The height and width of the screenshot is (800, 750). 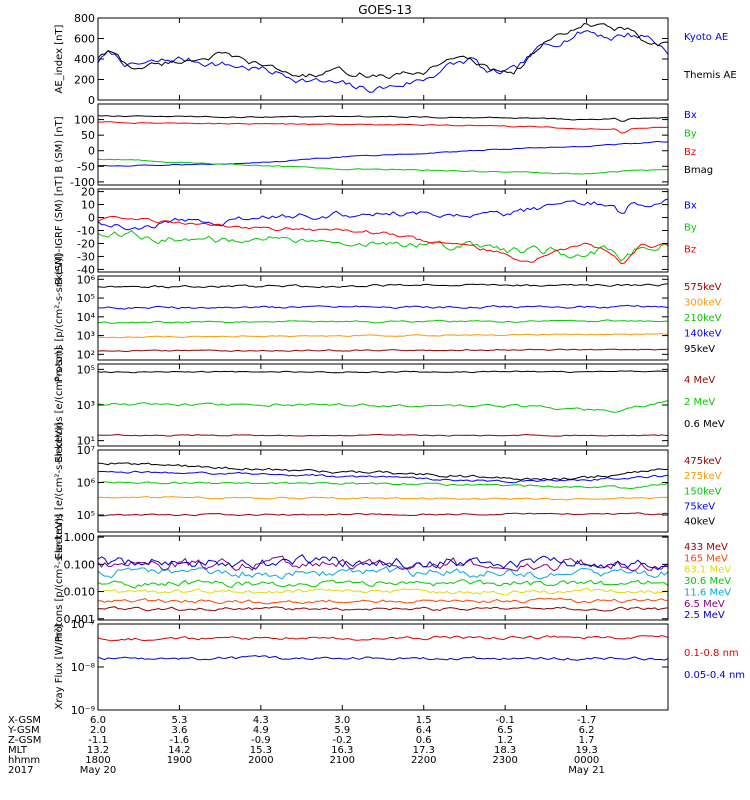 I want to click on x-table-value: 1.7, so click(x=587, y=740).